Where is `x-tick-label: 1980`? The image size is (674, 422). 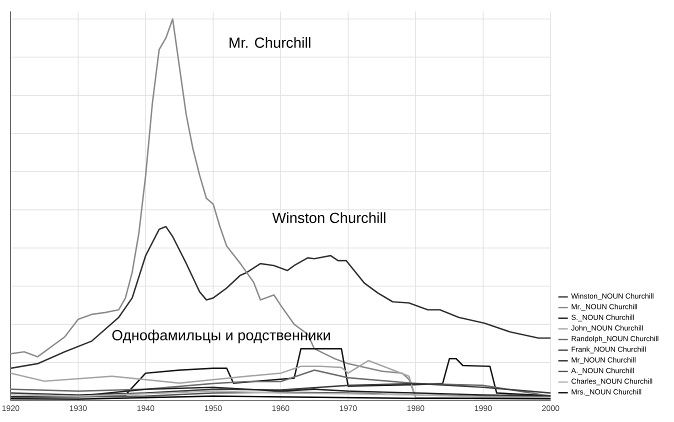
x-tick-label: 1980 is located at coordinates (415, 408).